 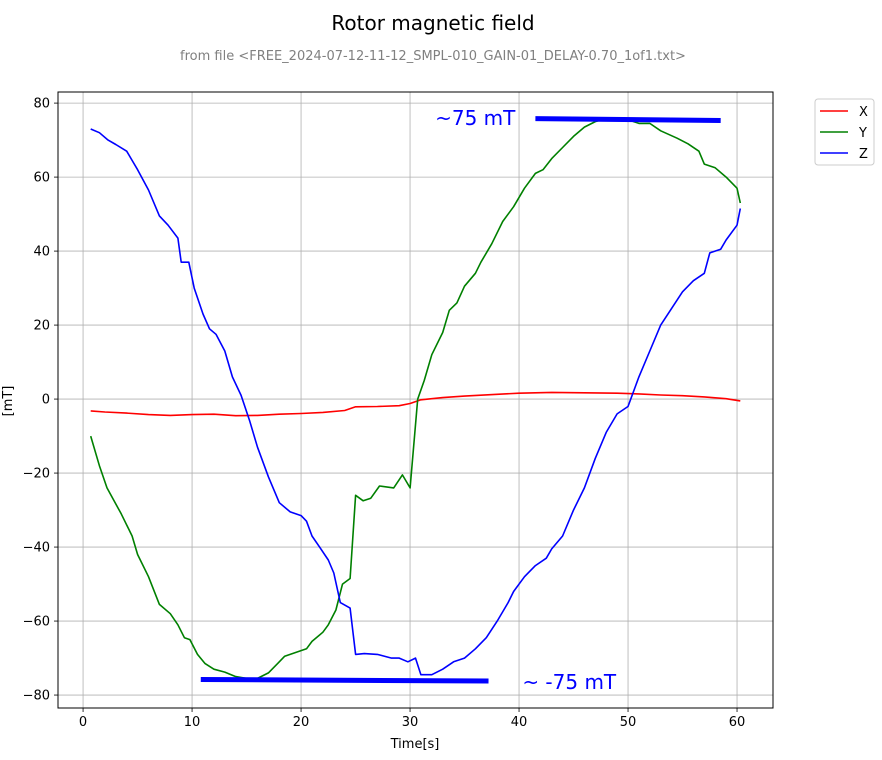 I want to click on y-tick-label: 80, so click(x=41, y=104).